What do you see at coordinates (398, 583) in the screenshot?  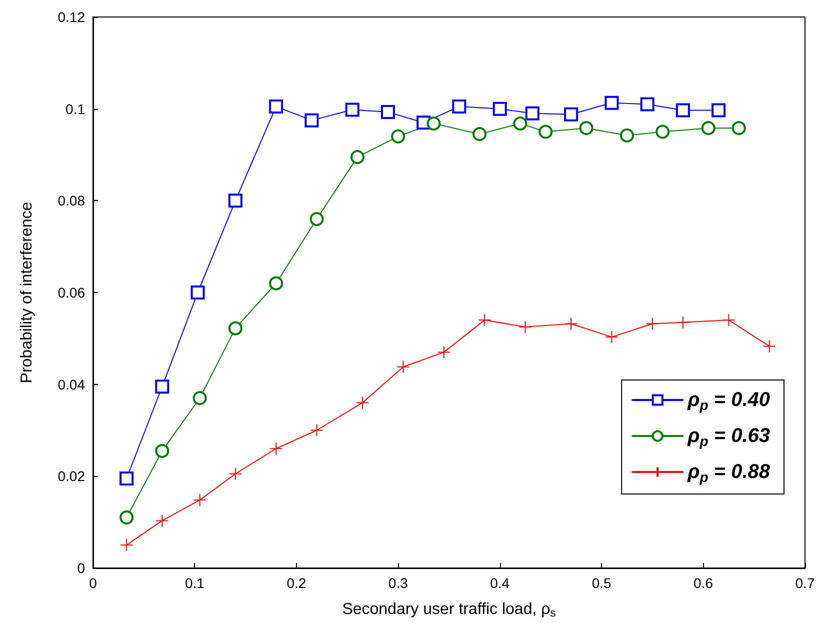 I see `x-tick-label: 0.3` at bounding box center [398, 583].